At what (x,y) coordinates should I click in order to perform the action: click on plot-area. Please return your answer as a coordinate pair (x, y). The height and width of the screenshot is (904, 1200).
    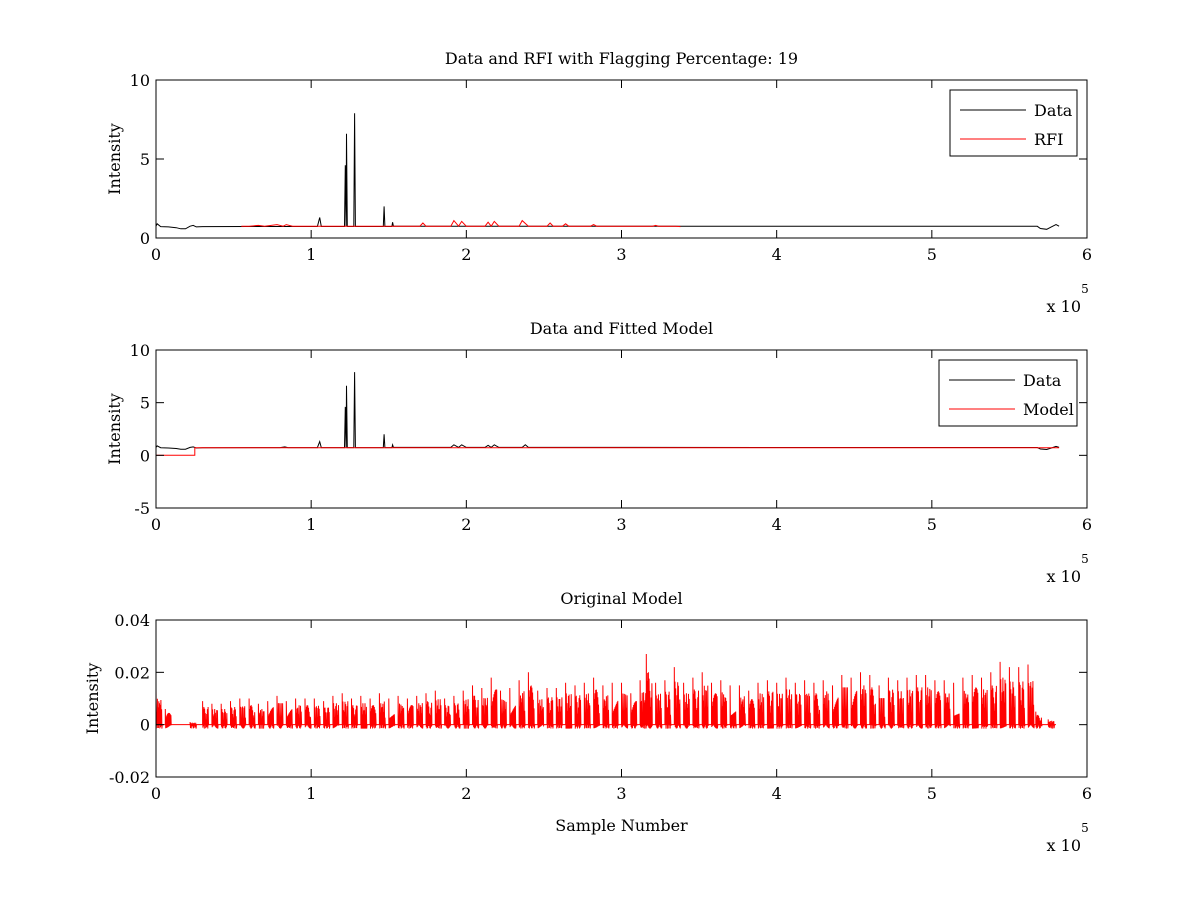
    Looking at the image, I should click on (621, 429).